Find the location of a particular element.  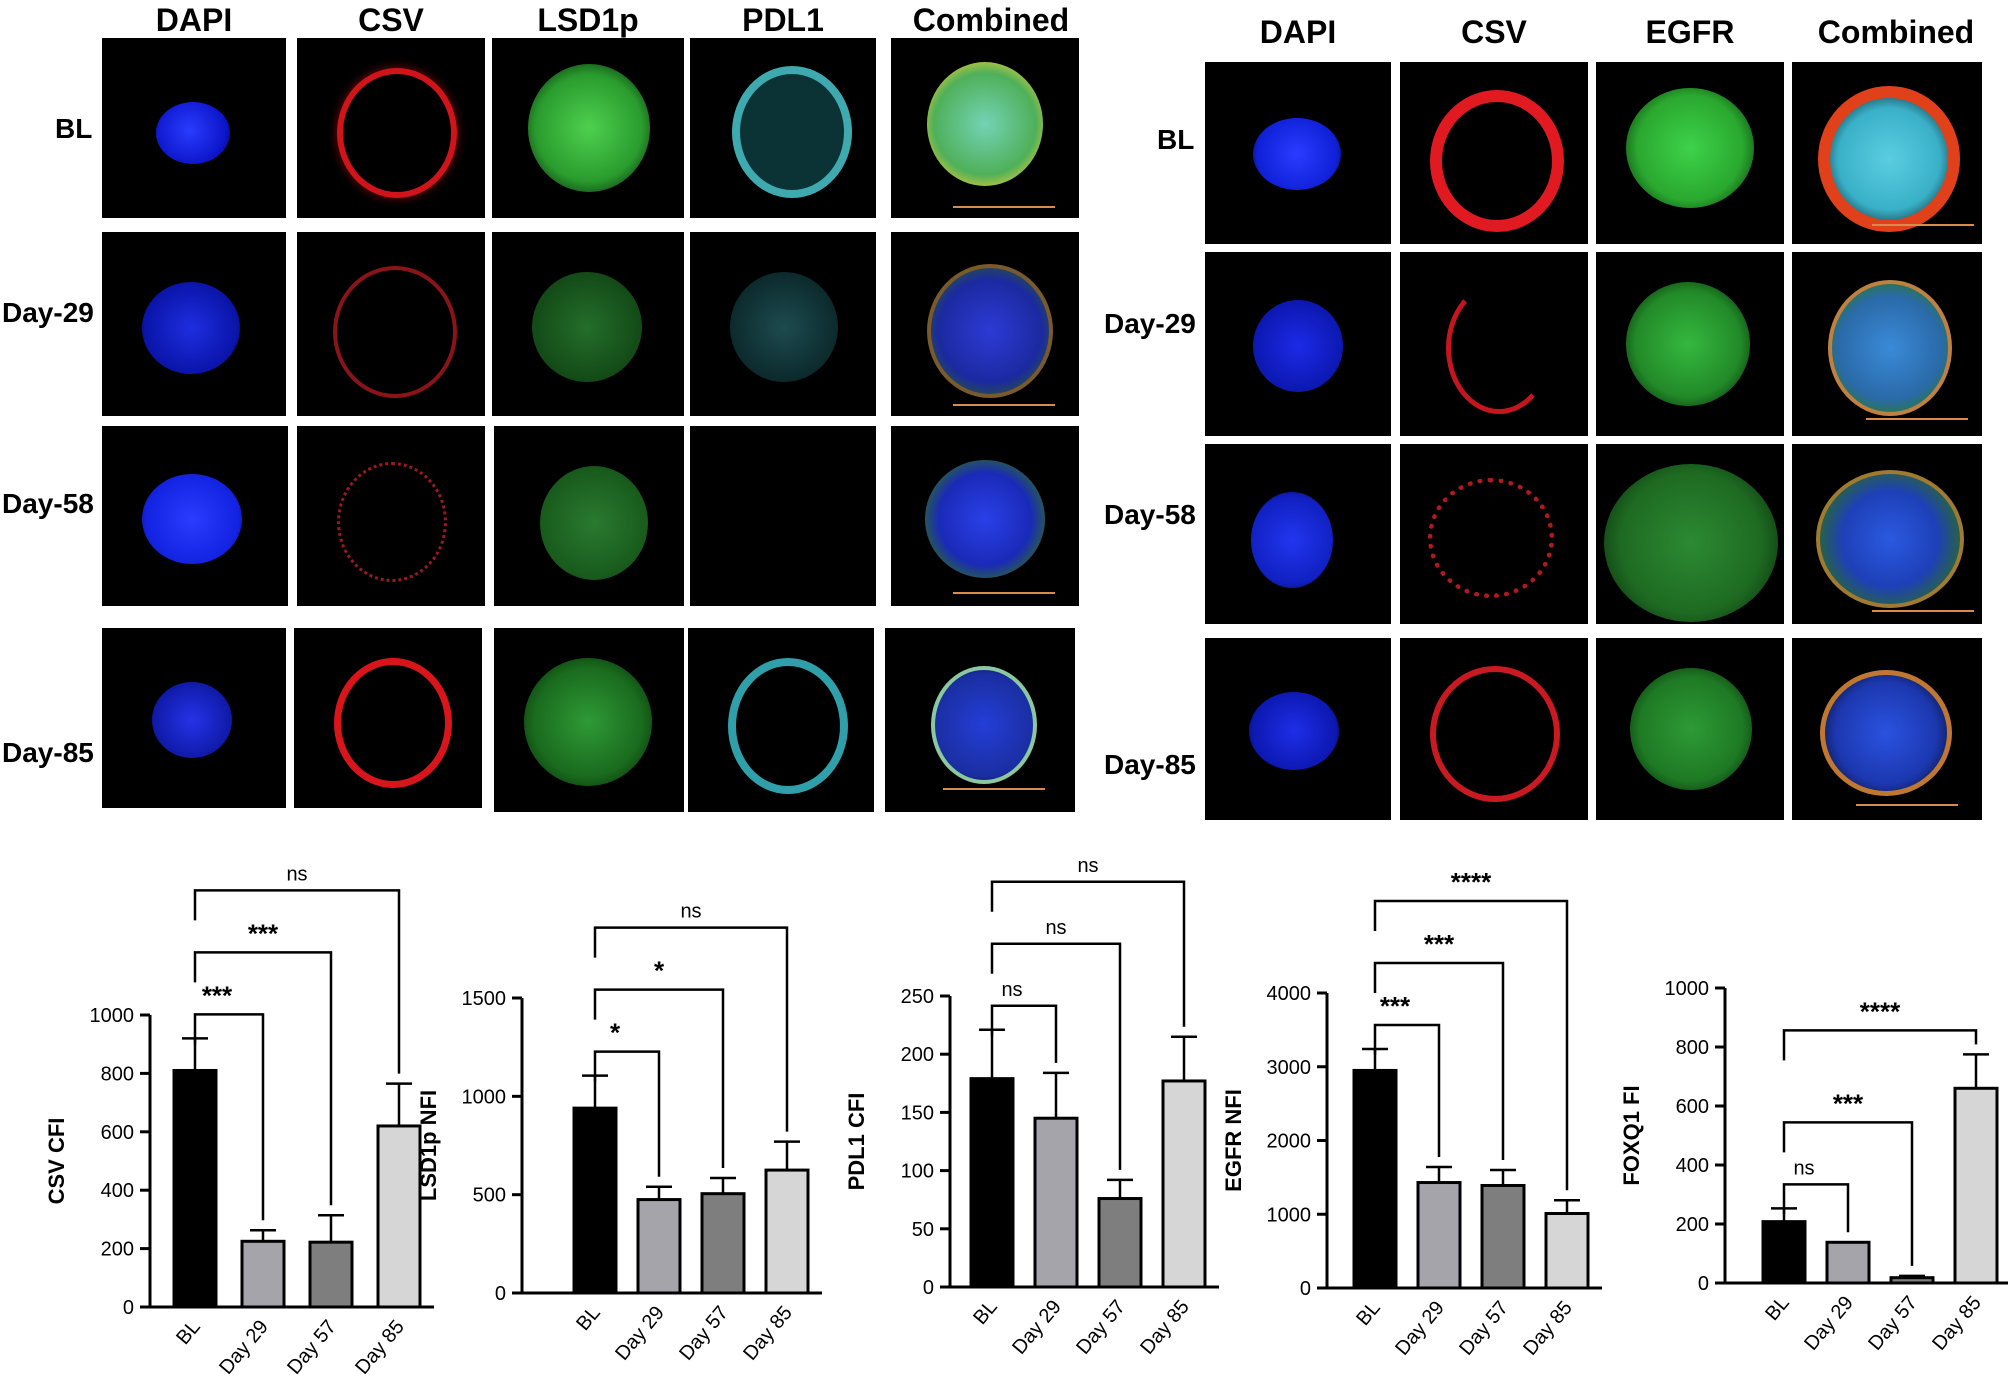

left-col-header-dapi: DAPI is located at coordinates (194, 20).